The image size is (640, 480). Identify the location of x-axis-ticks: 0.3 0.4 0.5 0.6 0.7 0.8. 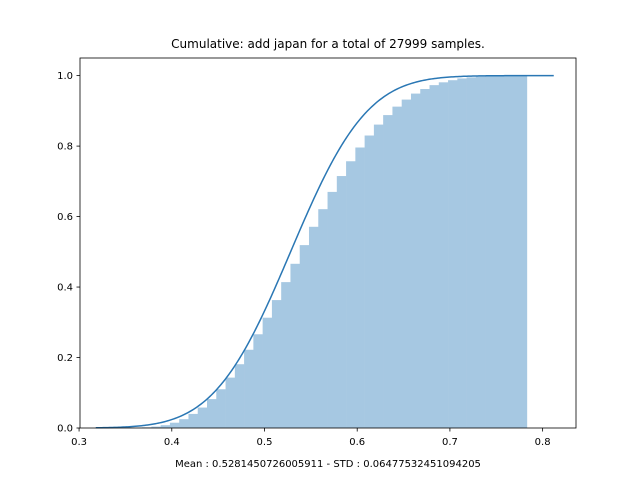
(311, 438).